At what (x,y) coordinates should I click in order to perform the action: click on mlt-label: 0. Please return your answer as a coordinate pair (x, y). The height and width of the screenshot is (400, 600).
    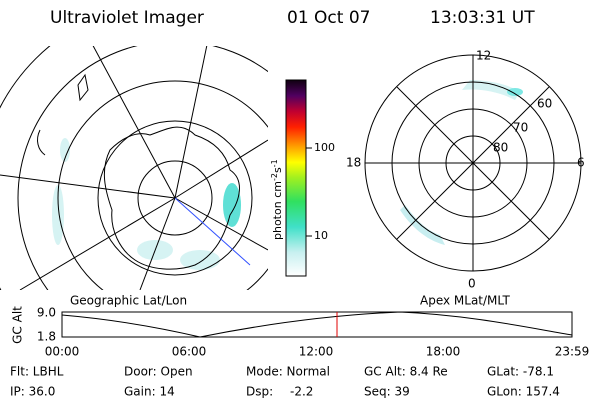
    Looking at the image, I should click on (472, 284).